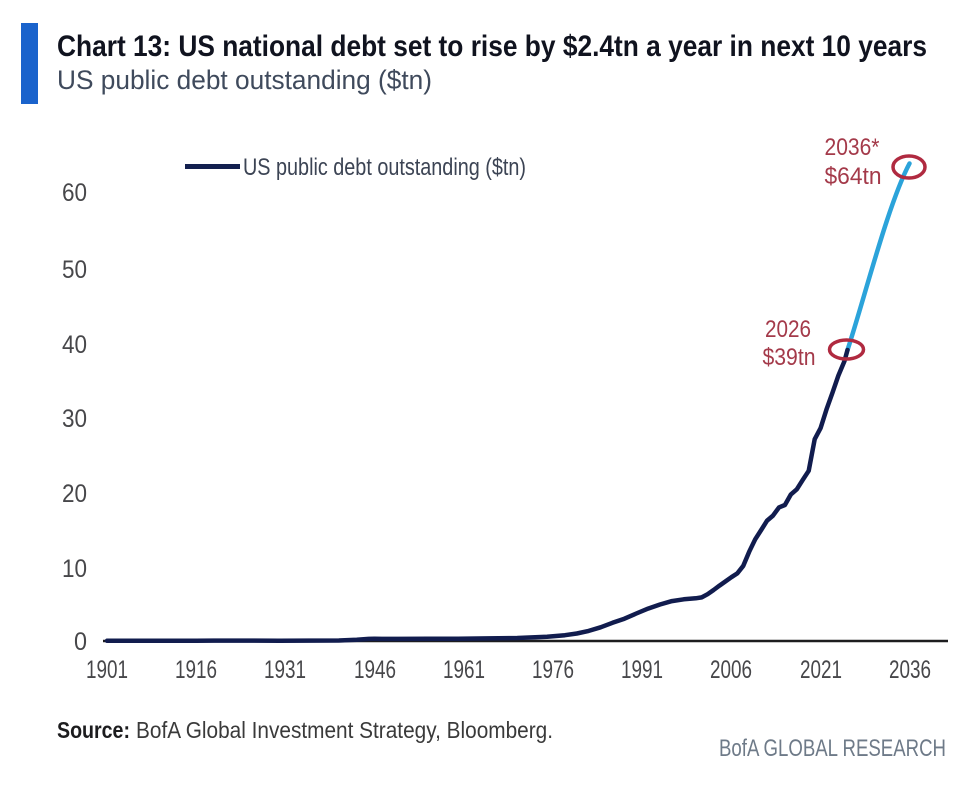 Image resolution: width=974 pixels, height=791 pixels. What do you see at coordinates (832, 748) in the screenshot?
I see `svg-text: BofA GLOBAL RESEARCH` at bounding box center [832, 748].